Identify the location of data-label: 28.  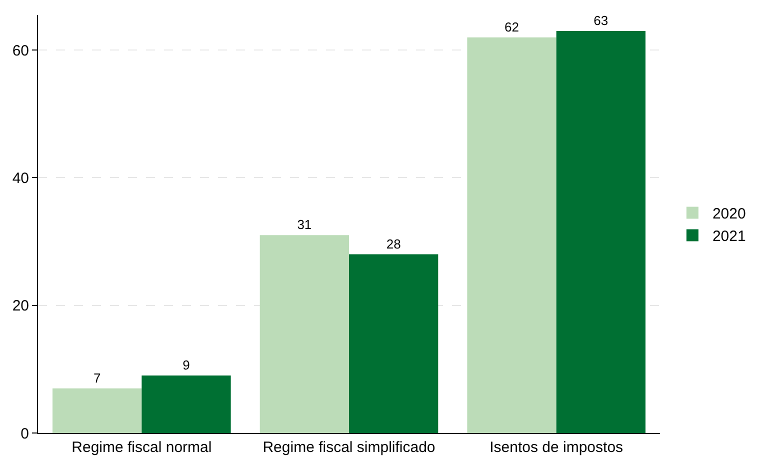
(393, 244).